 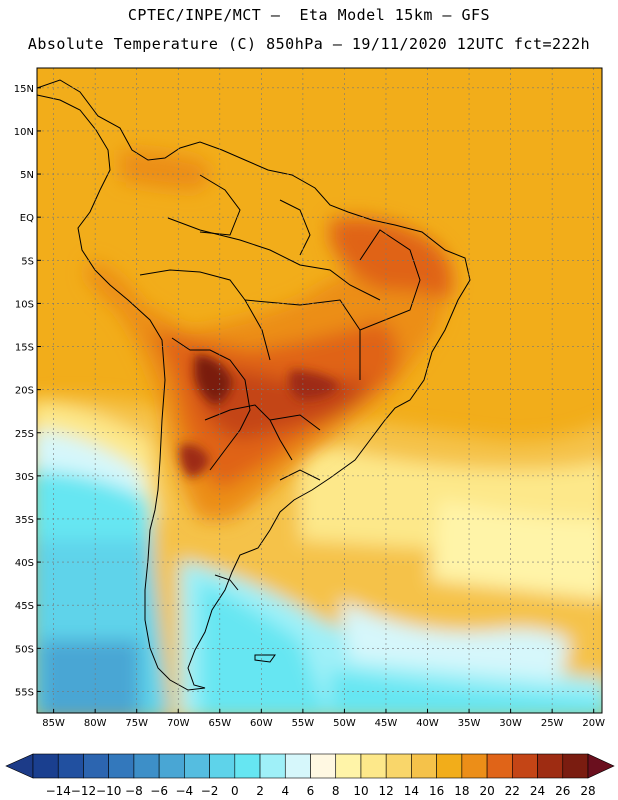 I want to click on lon-tick-label: 25W, so click(x=552, y=723).